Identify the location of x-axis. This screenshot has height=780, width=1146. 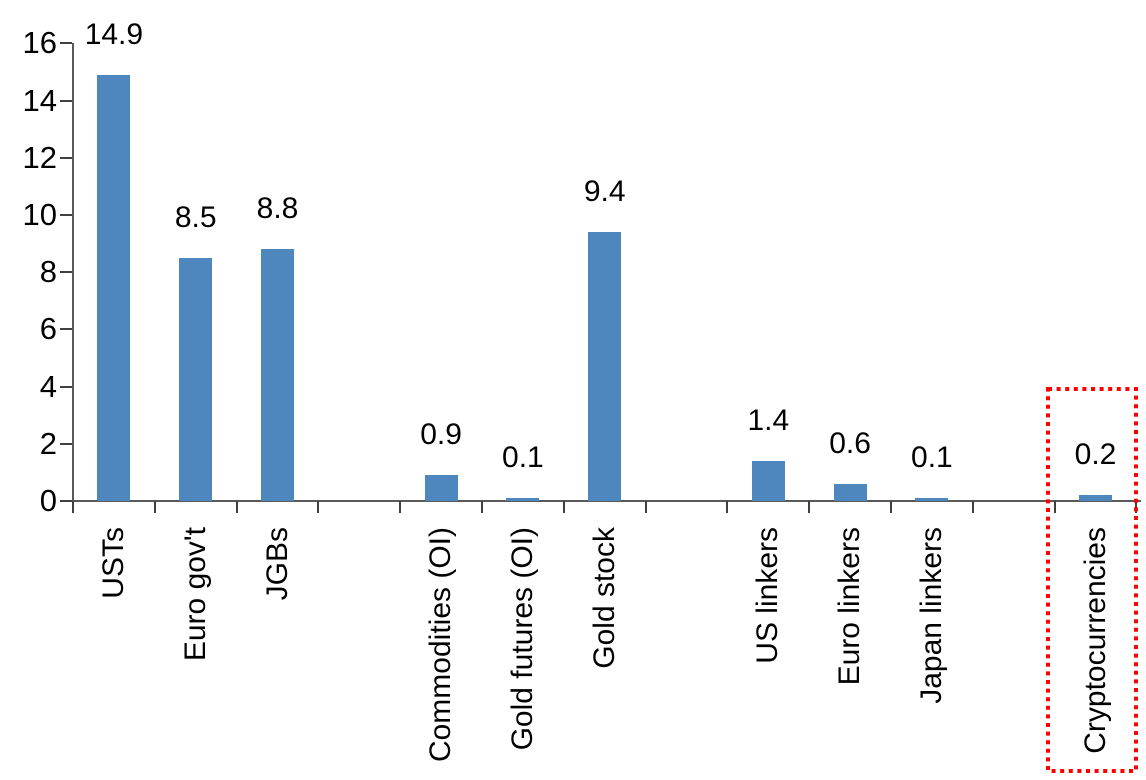
(606, 501).